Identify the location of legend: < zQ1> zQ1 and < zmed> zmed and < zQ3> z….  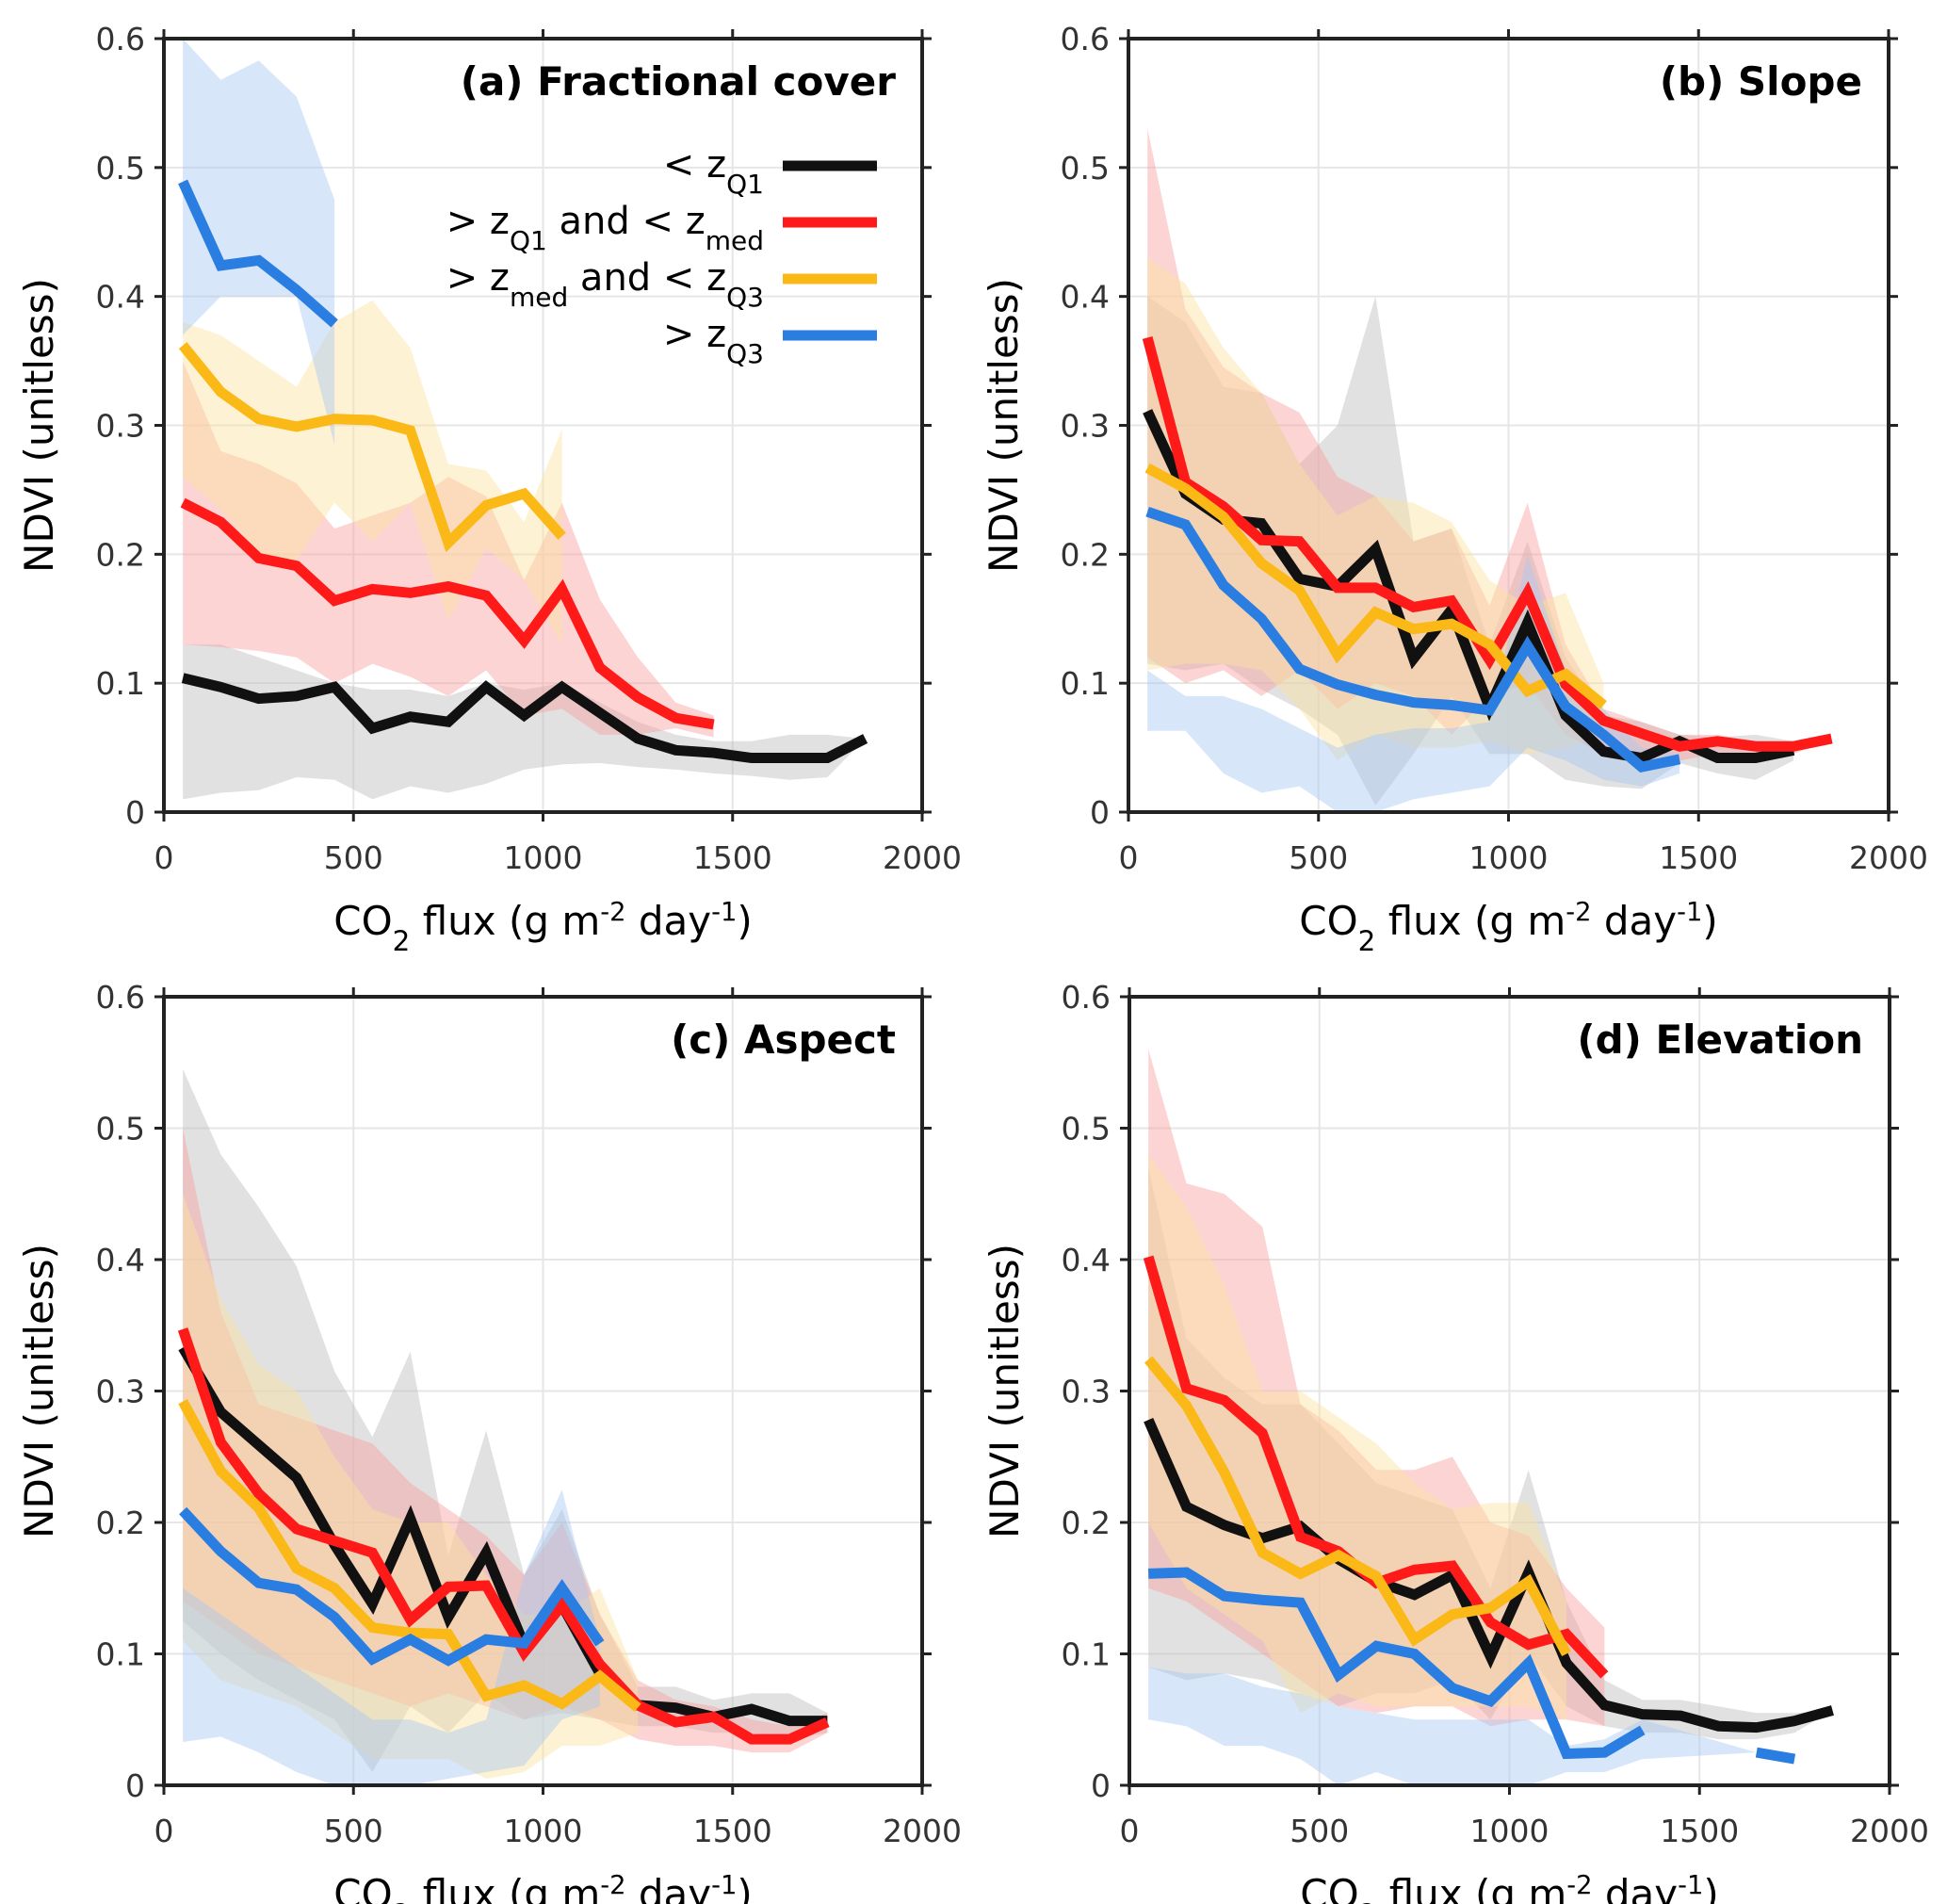
(661, 256).